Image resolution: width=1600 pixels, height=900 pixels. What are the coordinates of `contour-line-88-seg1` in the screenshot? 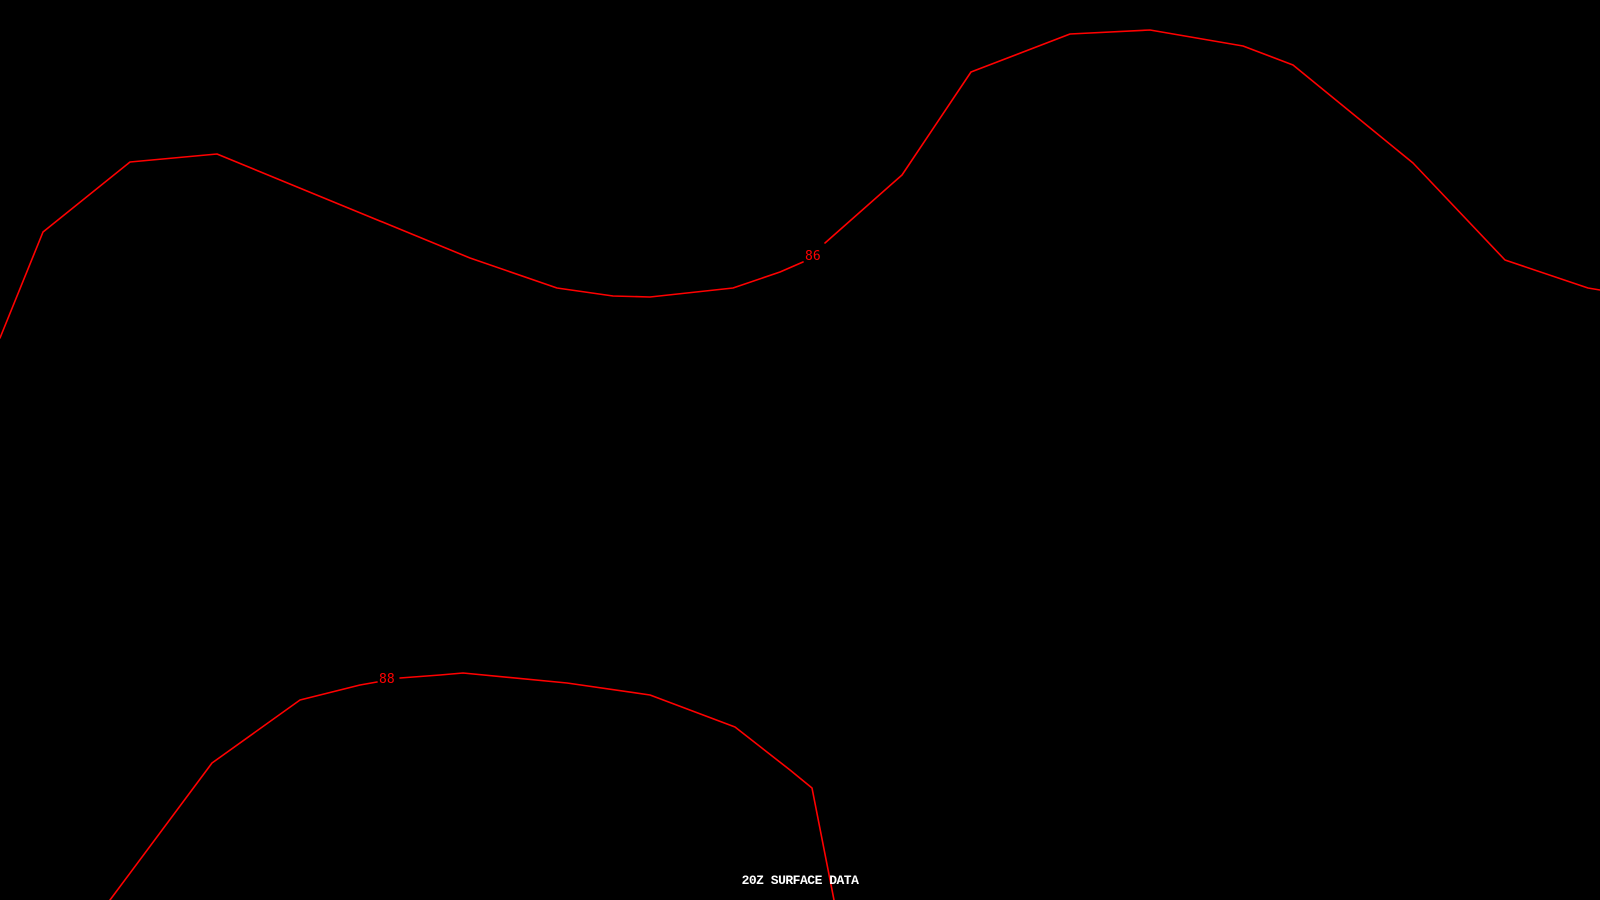 It's located at (243, 790).